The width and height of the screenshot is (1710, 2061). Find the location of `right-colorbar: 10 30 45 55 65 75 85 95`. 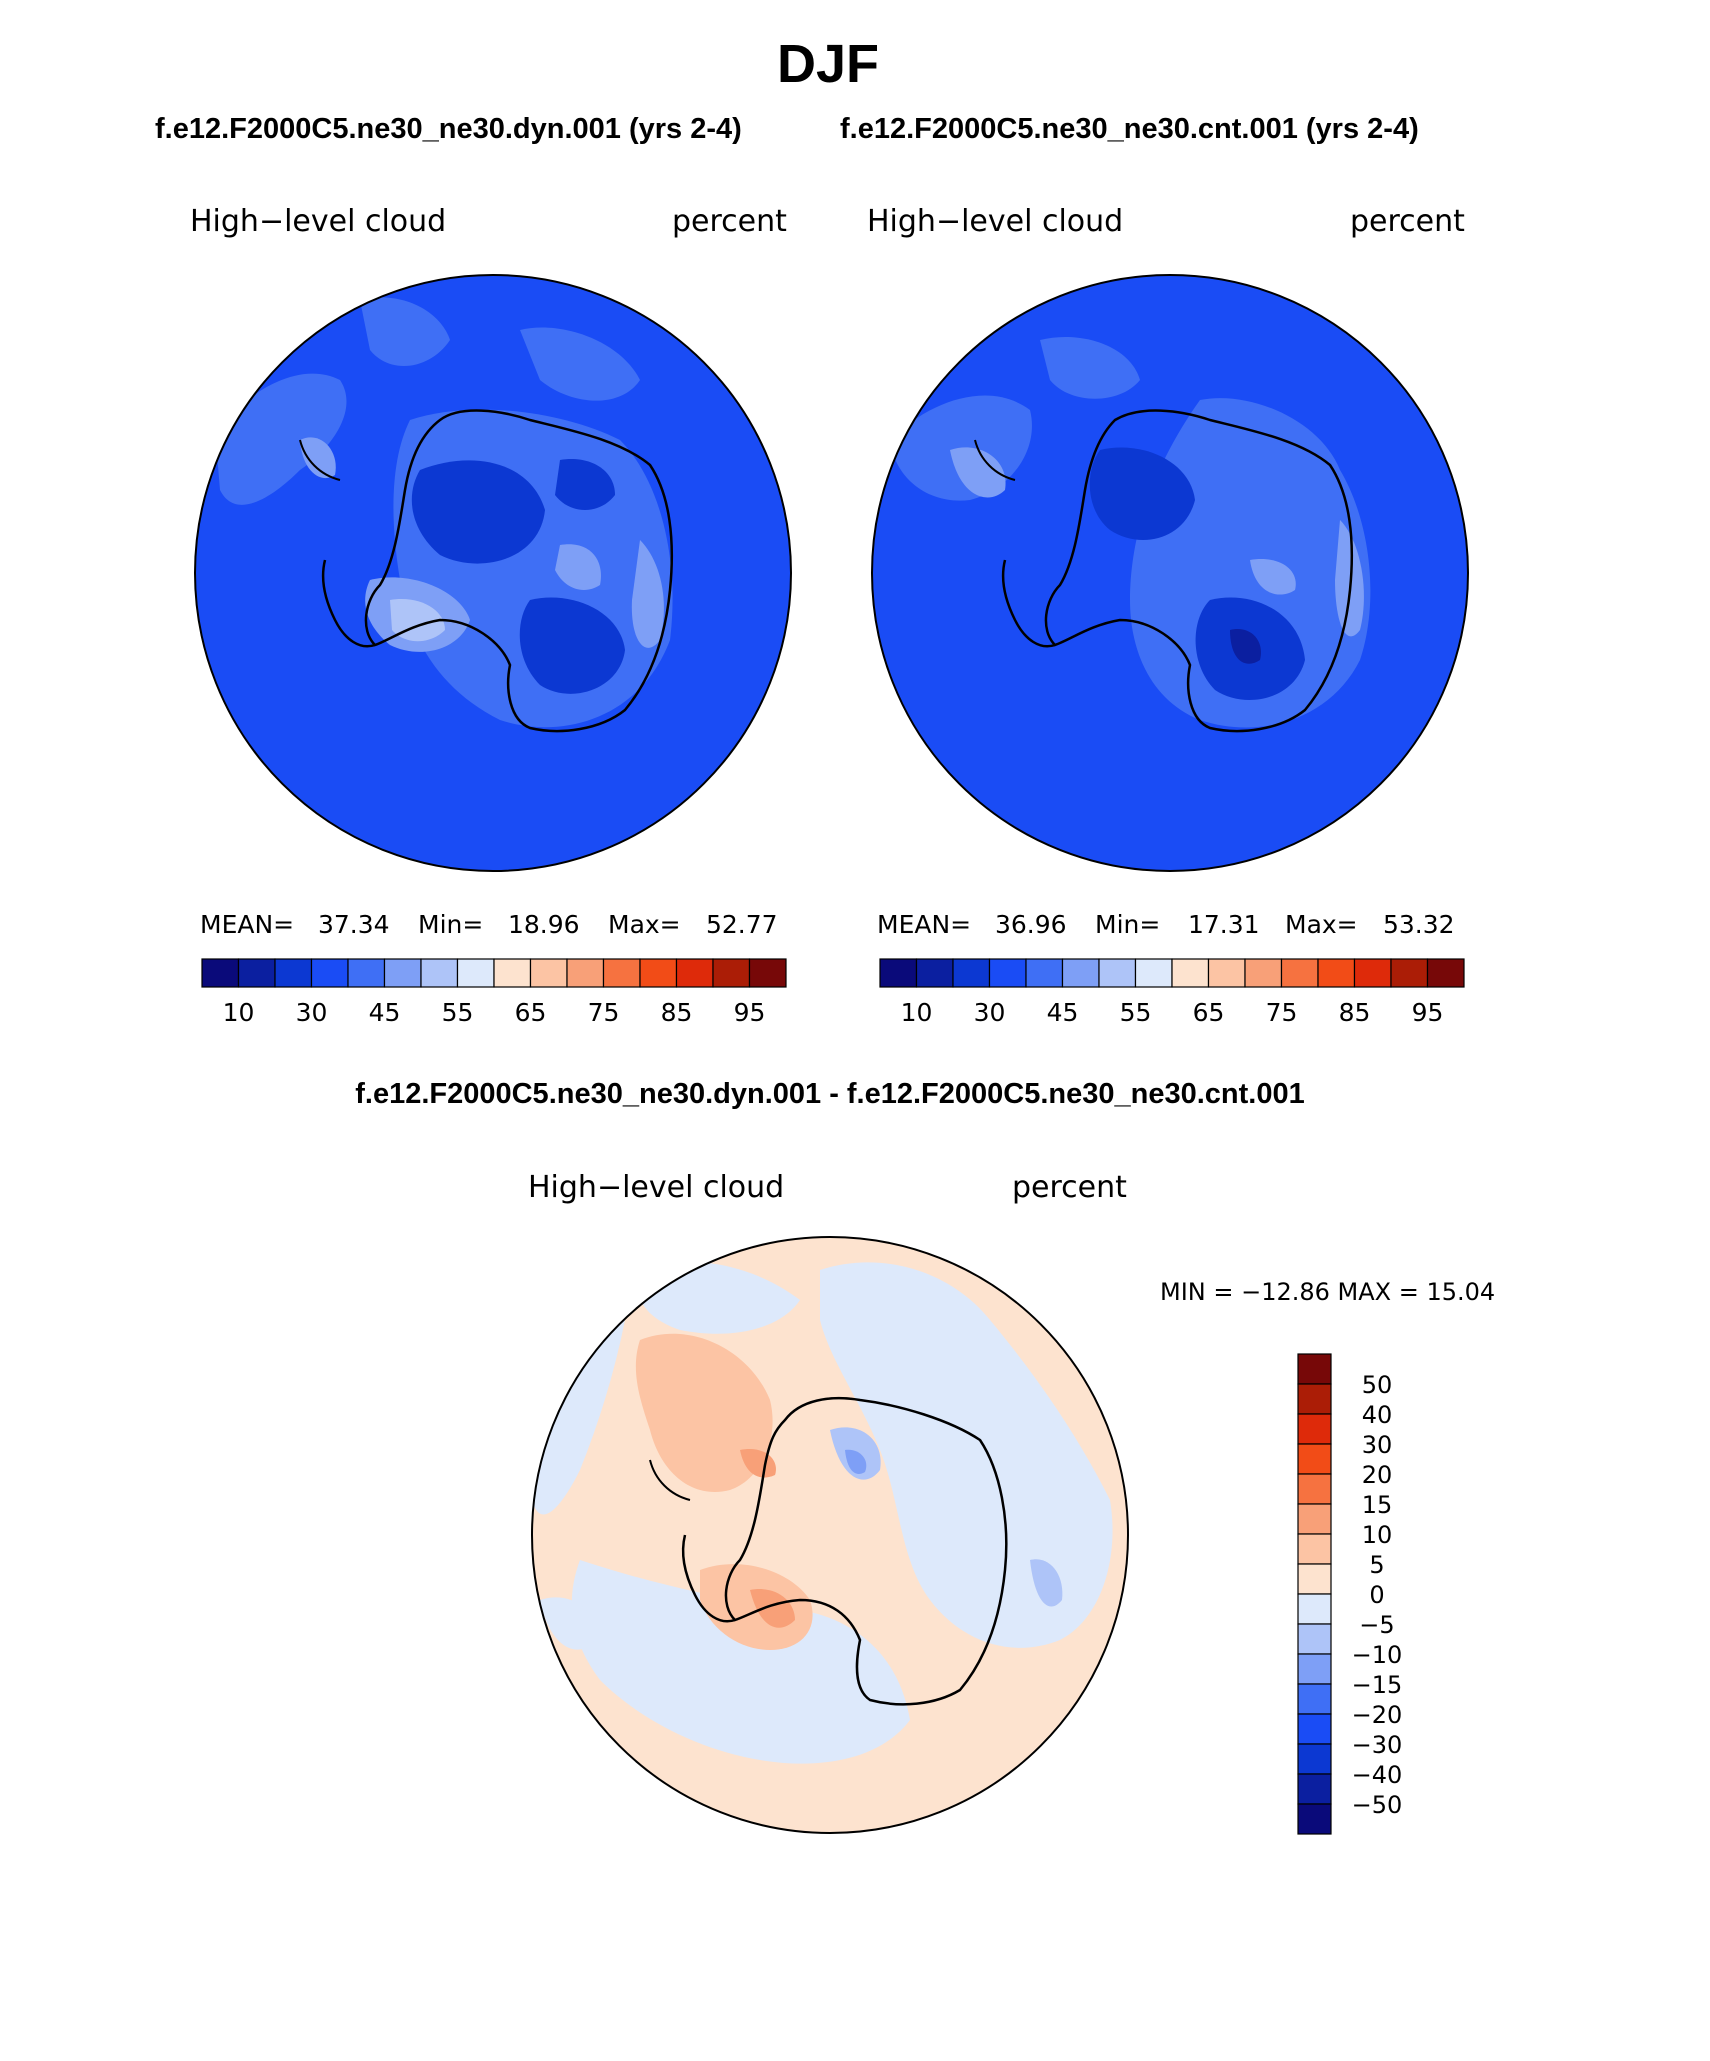

right-colorbar: 10 30 45 55 65 75 85 95 is located at coordinates (1172, 992).